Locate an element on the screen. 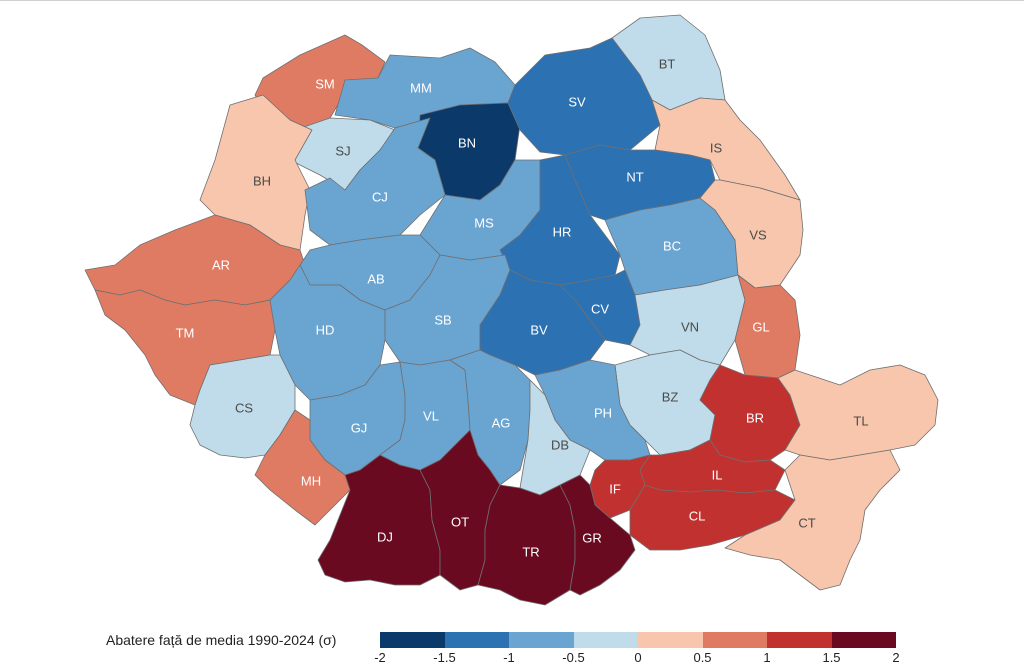 Image resolution: width=1024 pixels, height=667 pixels. county-gr is located at coordinates (597, 535).